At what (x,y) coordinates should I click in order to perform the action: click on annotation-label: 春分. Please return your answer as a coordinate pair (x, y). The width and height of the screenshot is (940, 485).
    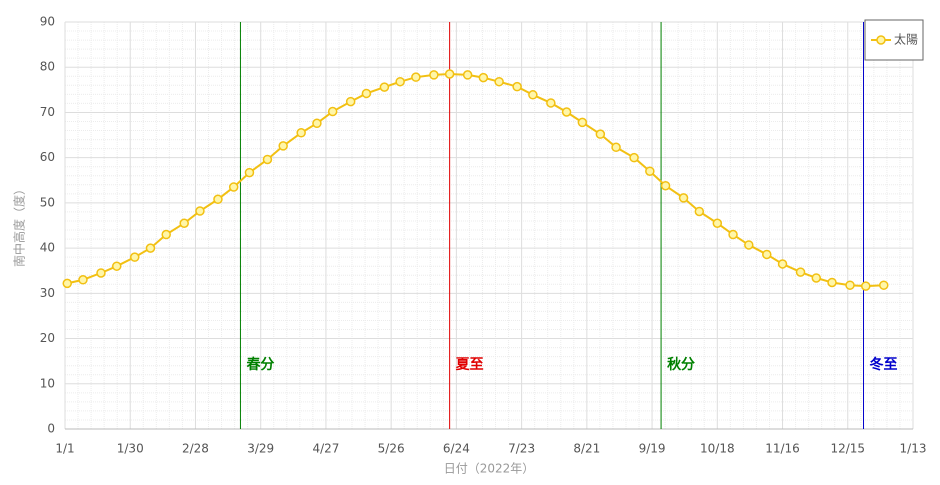
    Looking at the image, I should click on (259, 364).